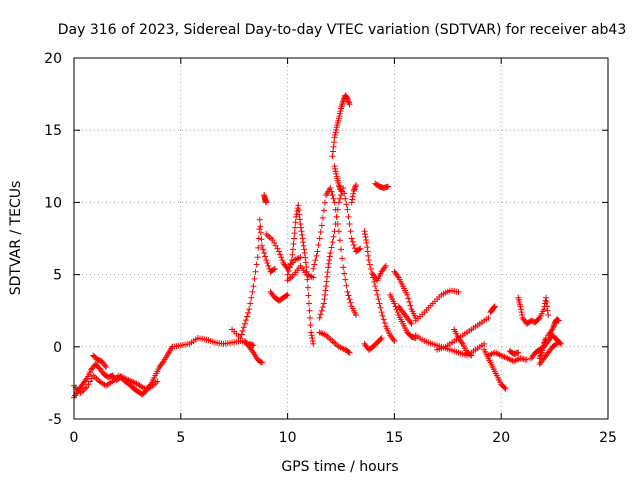 Image resolution: width=640 pixels, height=480 pixels. Describe the element at coordinates (507, 357) in the screenshot. I see `series-track-ad` at that location.